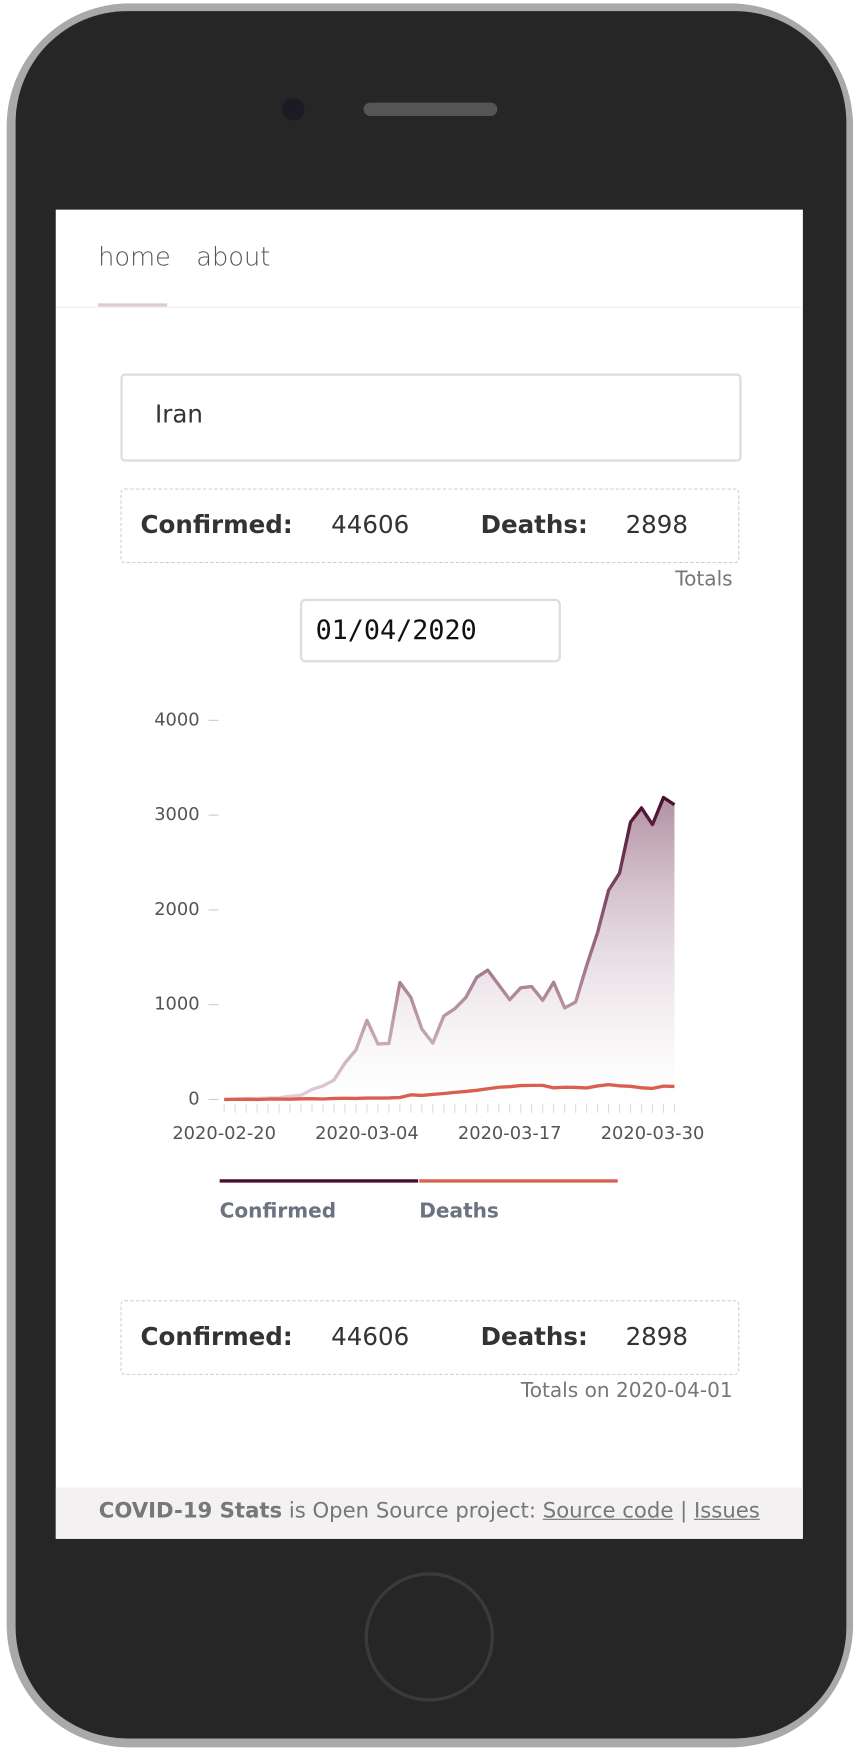  Describe the element at coordinates (224, 1133) in the screenshot. I see `x-tick-label: 2020-02-20` at that location.